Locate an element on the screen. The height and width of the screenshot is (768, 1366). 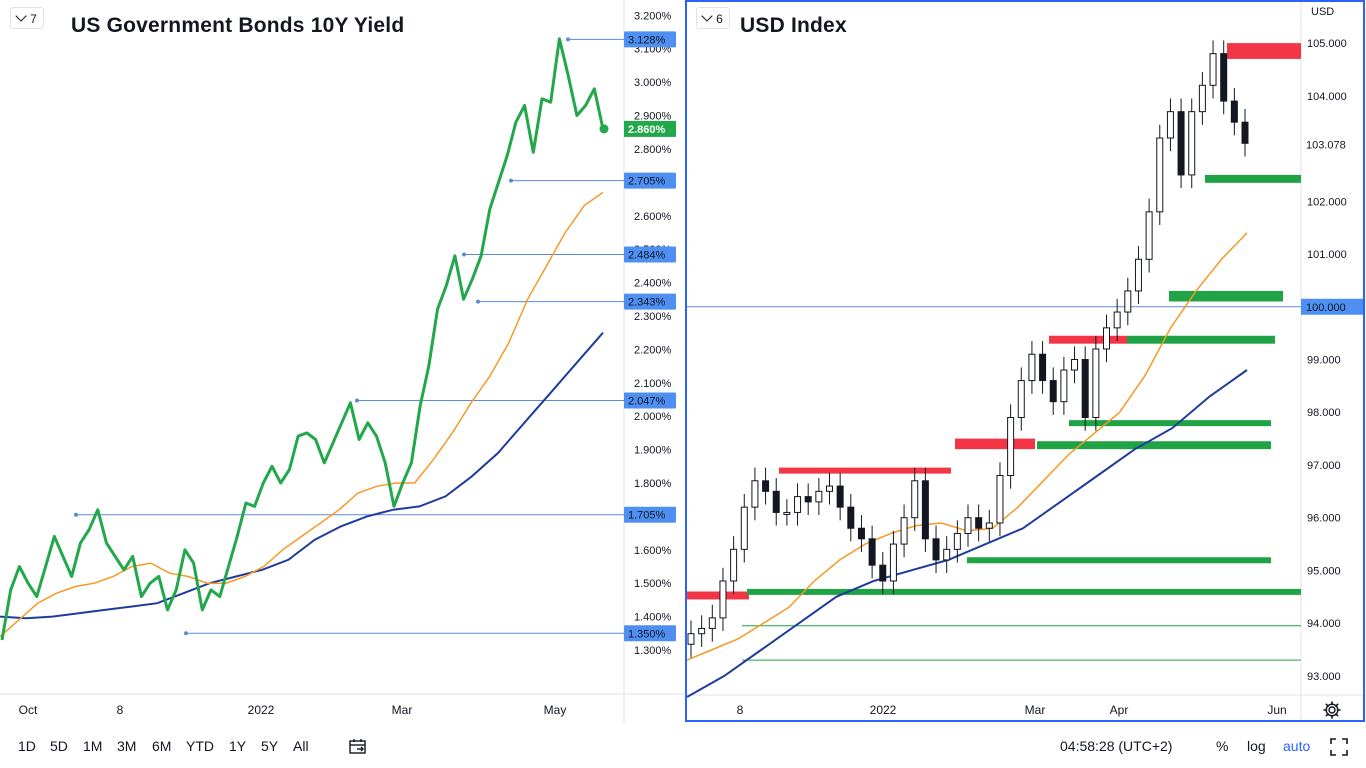
yield-last-value-label: 2.860% is located at coordinates (647, 130).